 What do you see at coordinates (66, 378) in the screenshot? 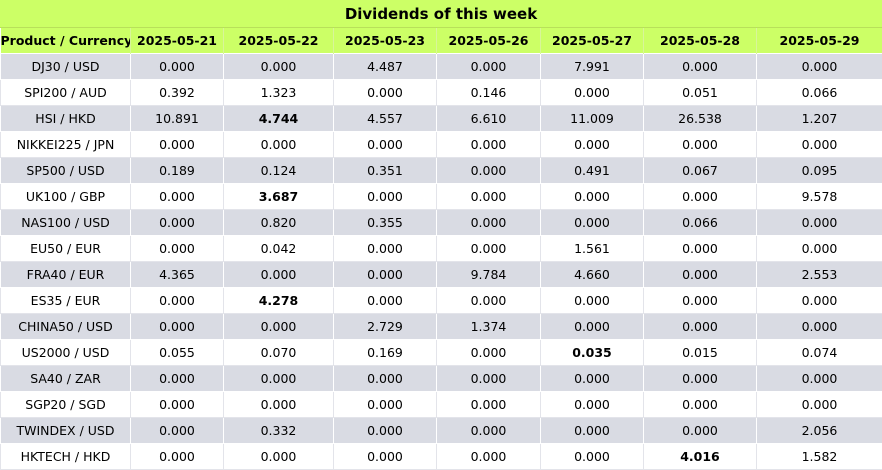
I see `product-cell: SA40 / ZAR` at bounding box center [66, 378].